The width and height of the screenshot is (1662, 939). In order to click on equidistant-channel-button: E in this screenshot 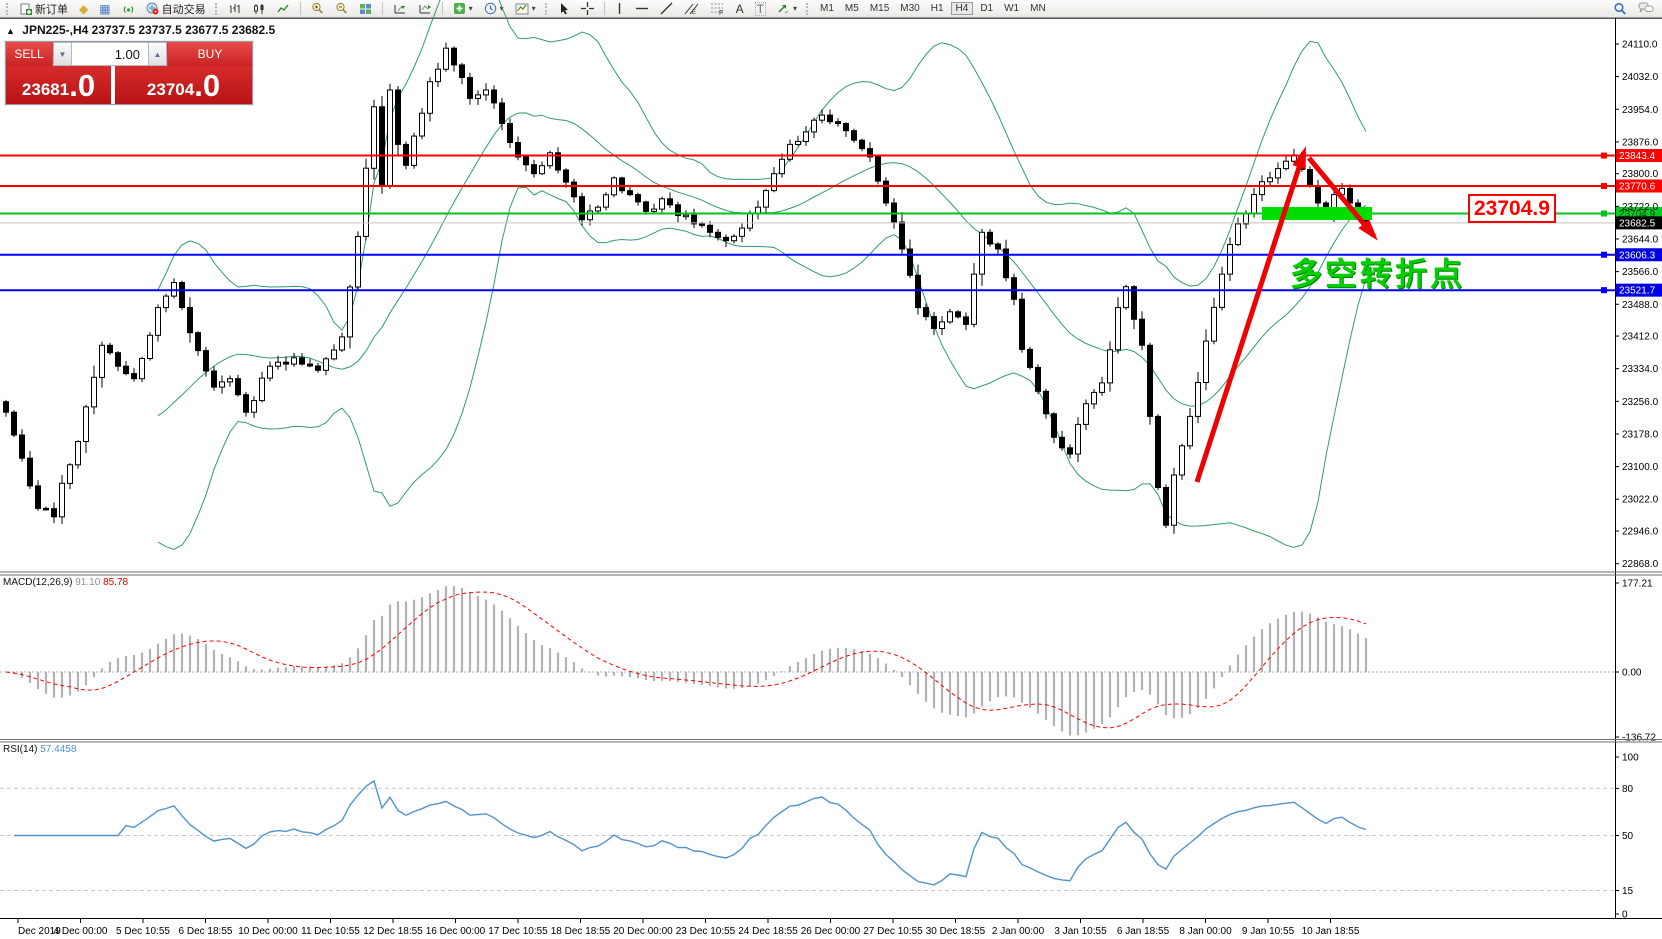, I will do `click(691, 9)`.